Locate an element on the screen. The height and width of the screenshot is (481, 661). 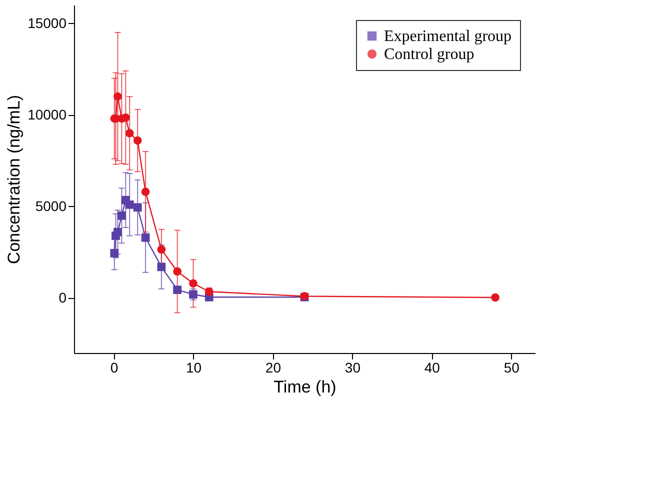
x-tick-label: 40 is located at coordinates (432, 368).